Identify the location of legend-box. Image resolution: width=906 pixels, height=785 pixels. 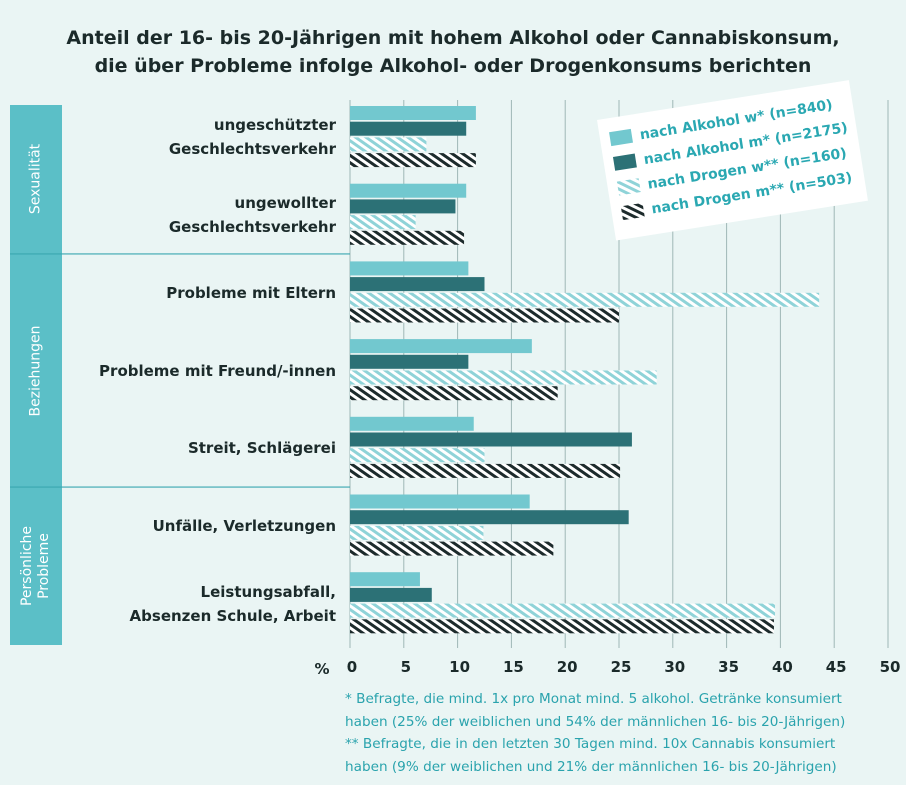
(732, 160).